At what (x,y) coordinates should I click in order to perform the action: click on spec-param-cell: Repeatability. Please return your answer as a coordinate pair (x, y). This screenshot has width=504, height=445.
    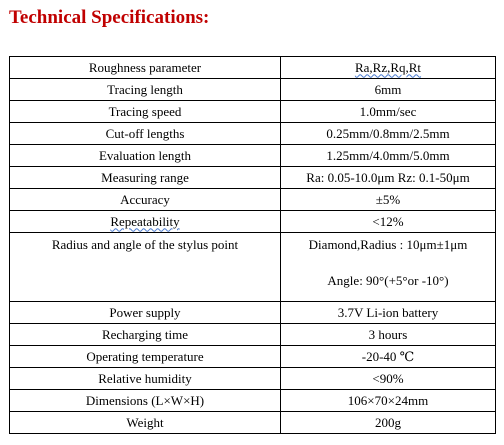
    Looking at the image, I should click on (145, 221).